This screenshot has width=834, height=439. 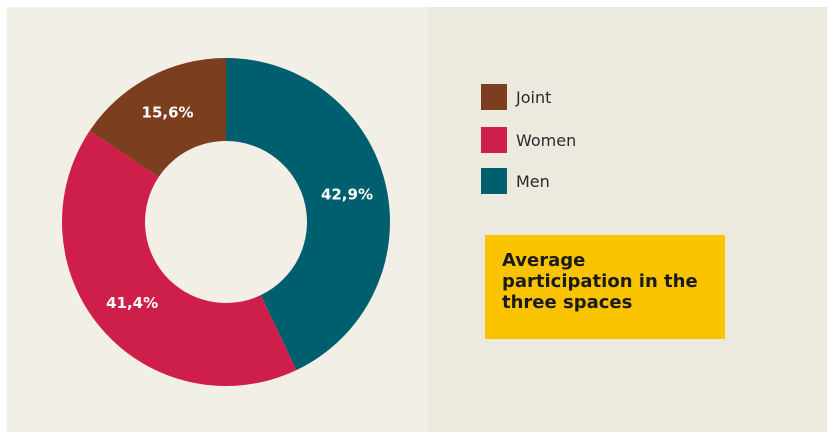 I want to click on slice-label-joint: 15,6%, so click(x=168, y=113).